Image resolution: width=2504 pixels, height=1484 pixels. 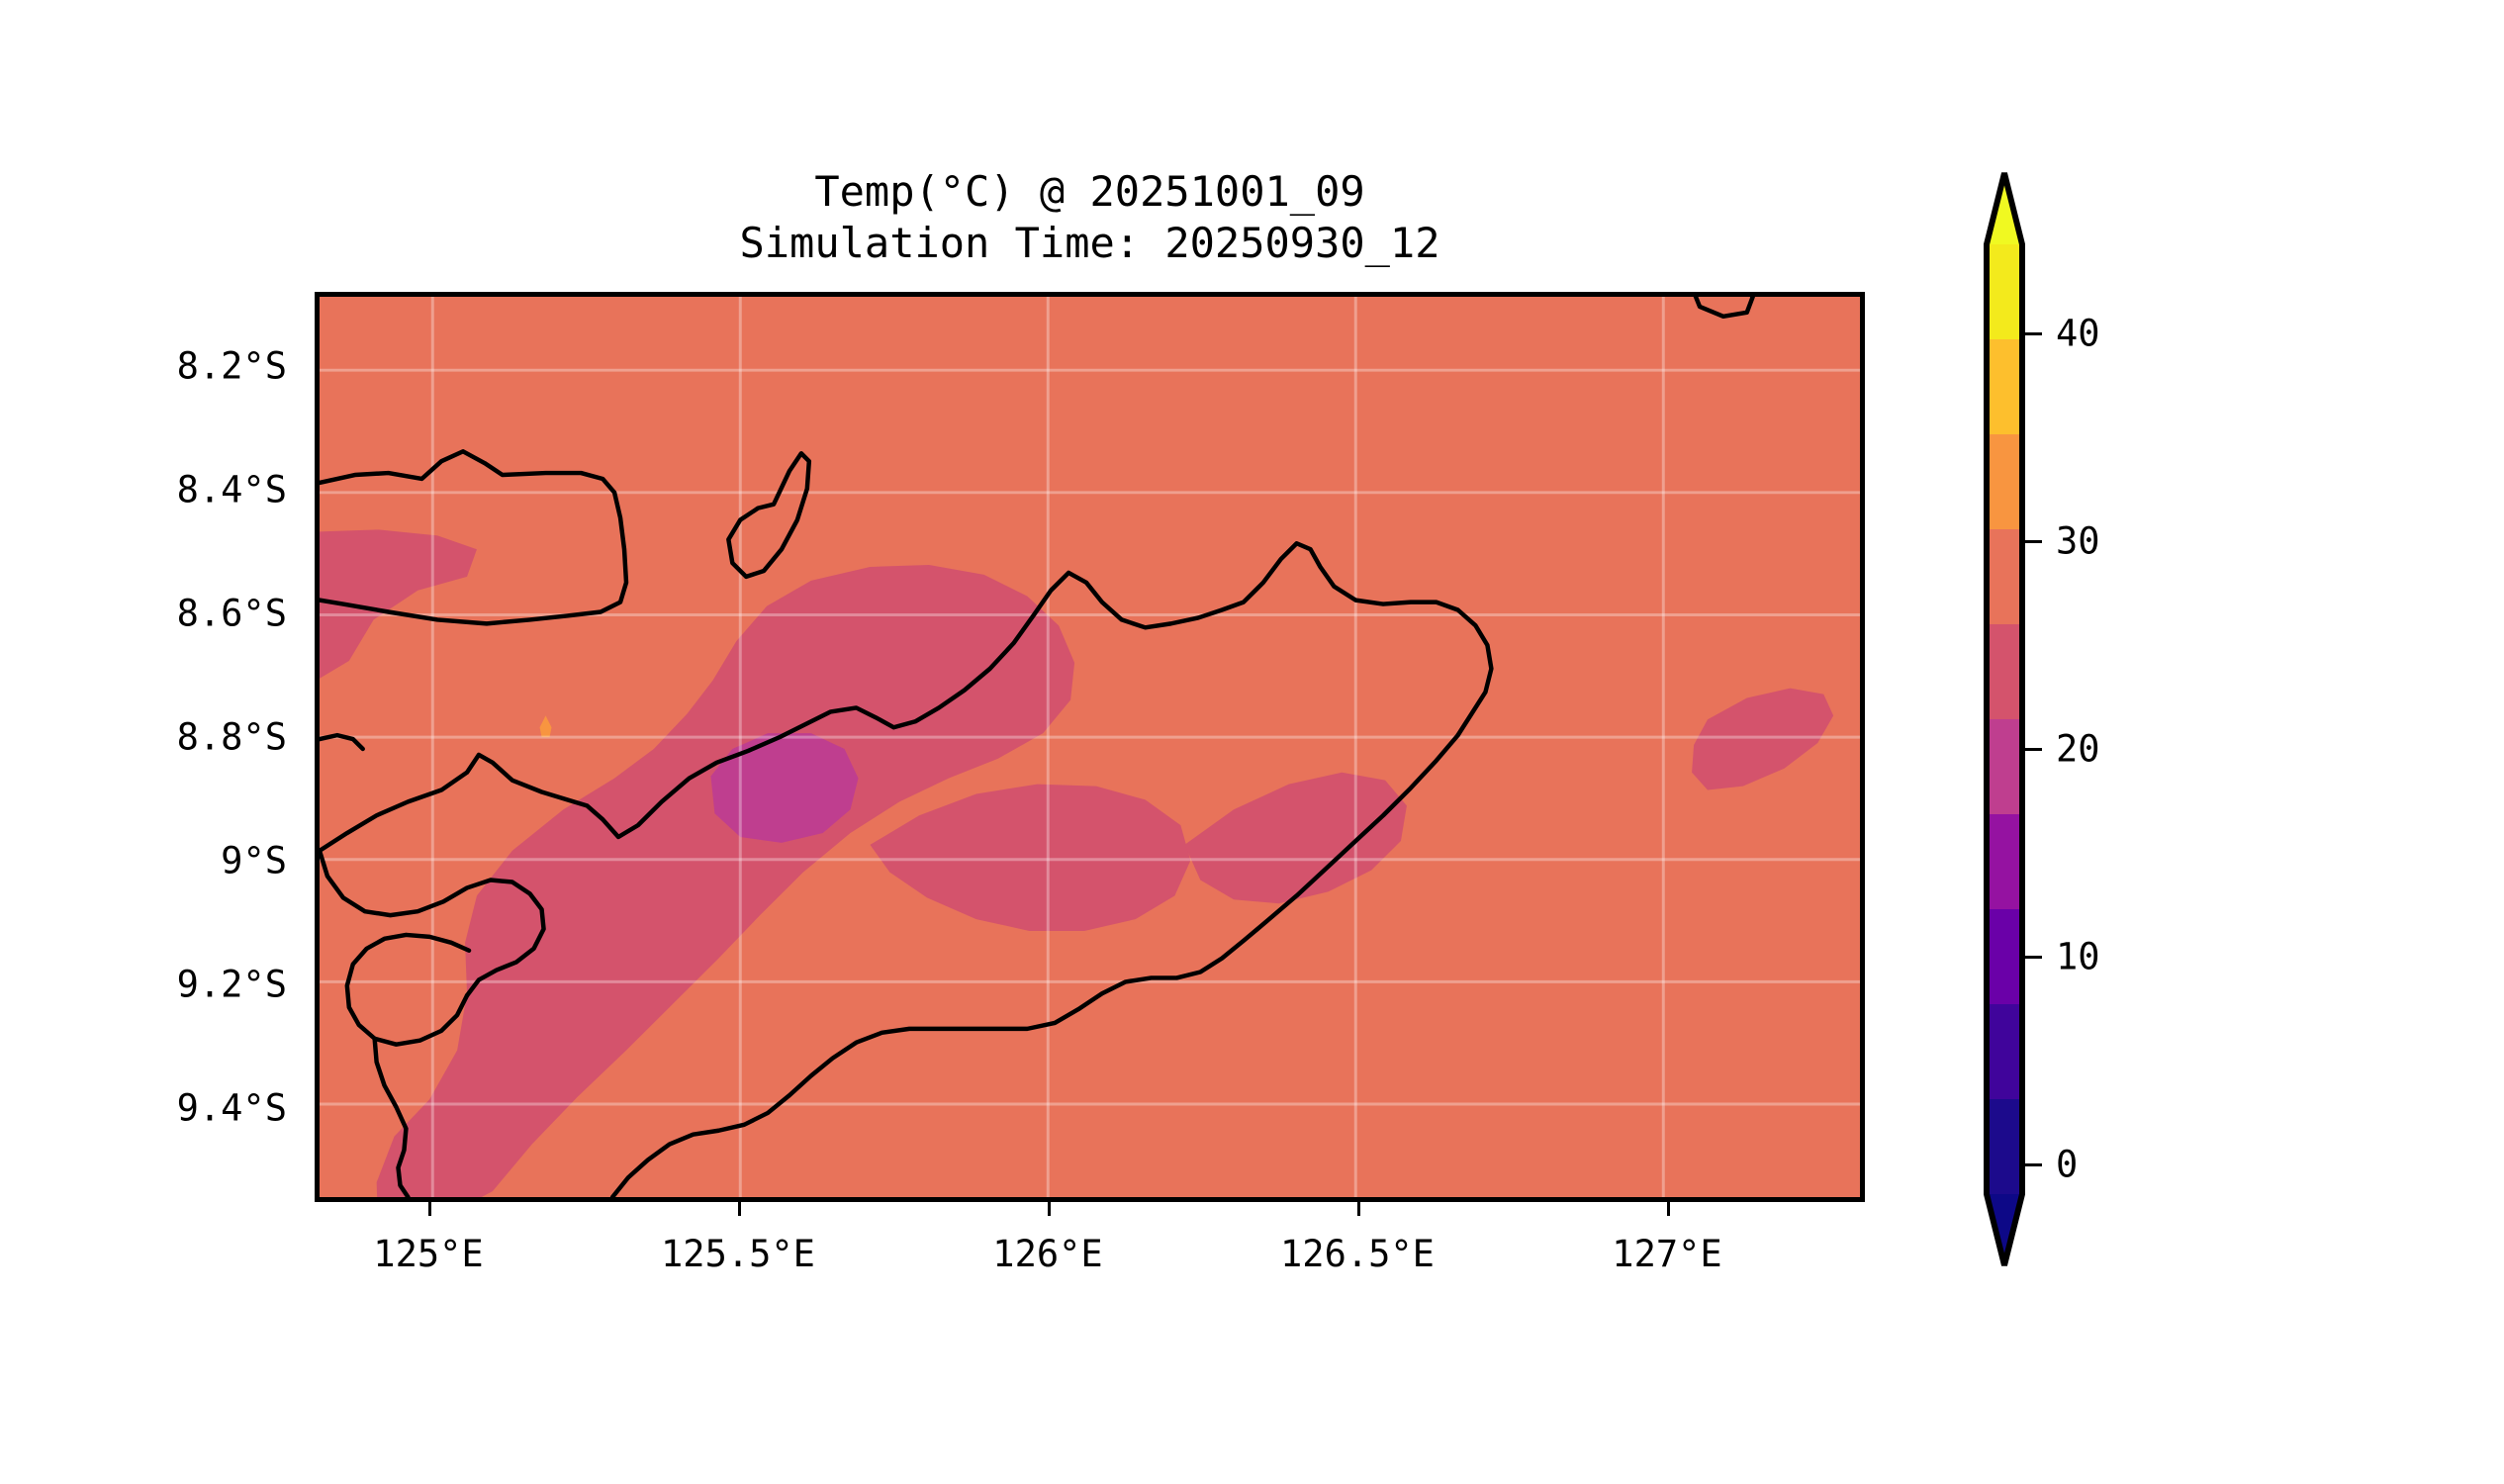 What do you see at coordinates (254, 860) in the screenshot?
I see `ytick-label-9s: 9°S` at bounding box center [254, 860].